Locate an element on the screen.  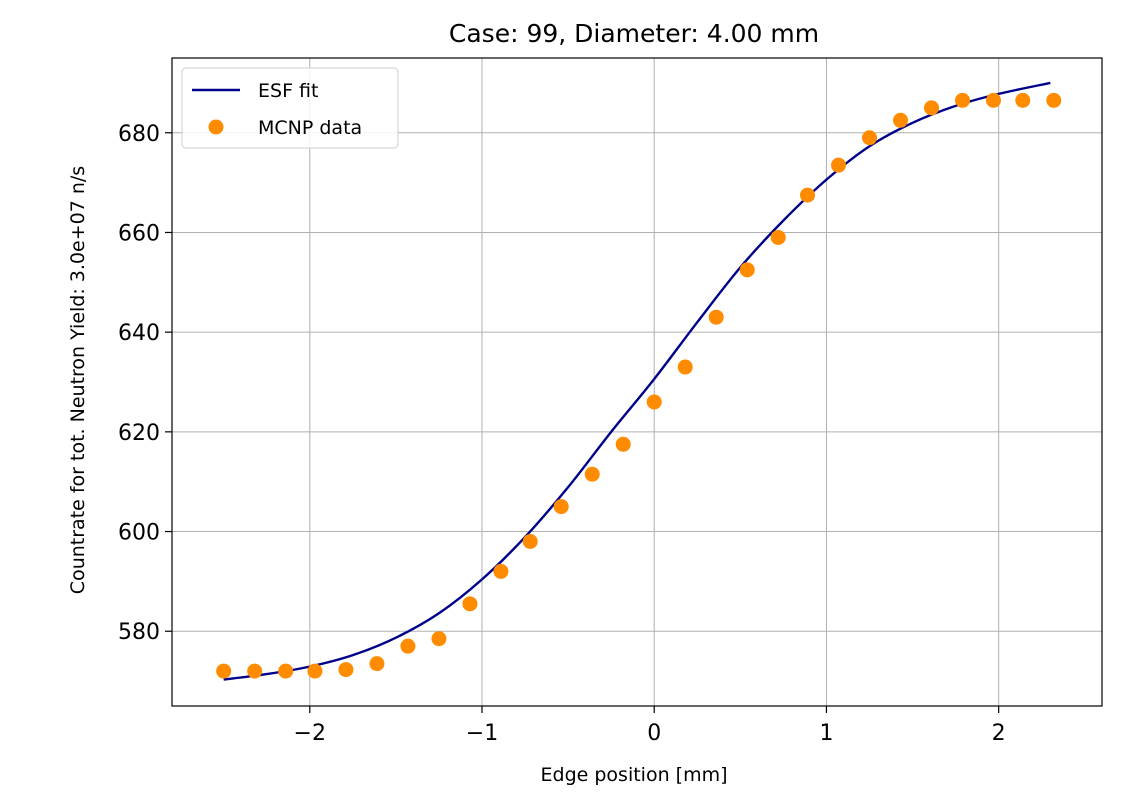
y-tick-label: 580 is located at coordinates (139, 632).